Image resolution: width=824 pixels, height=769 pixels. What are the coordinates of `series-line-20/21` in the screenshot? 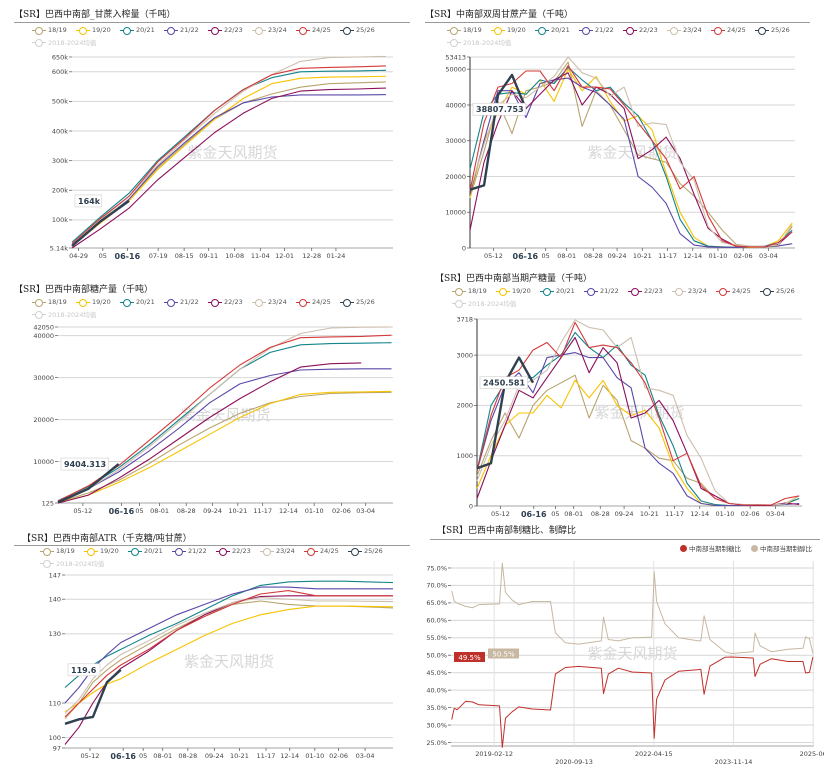 It's located at (229, 634).